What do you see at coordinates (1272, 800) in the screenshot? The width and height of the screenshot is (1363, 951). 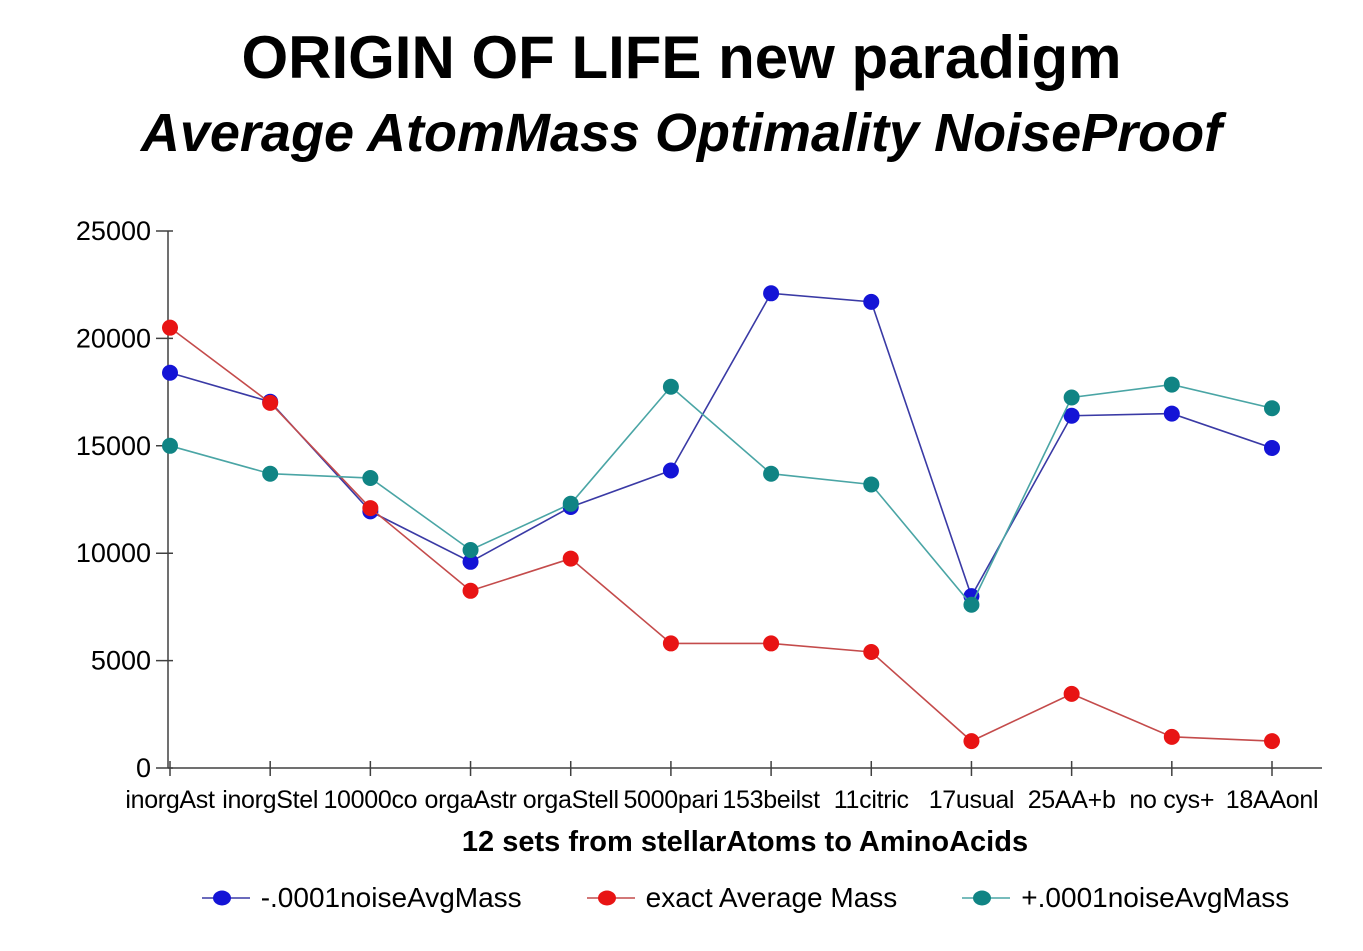 I see `x-tick-label: 18AAonl` at bounding box center [1272, 800].